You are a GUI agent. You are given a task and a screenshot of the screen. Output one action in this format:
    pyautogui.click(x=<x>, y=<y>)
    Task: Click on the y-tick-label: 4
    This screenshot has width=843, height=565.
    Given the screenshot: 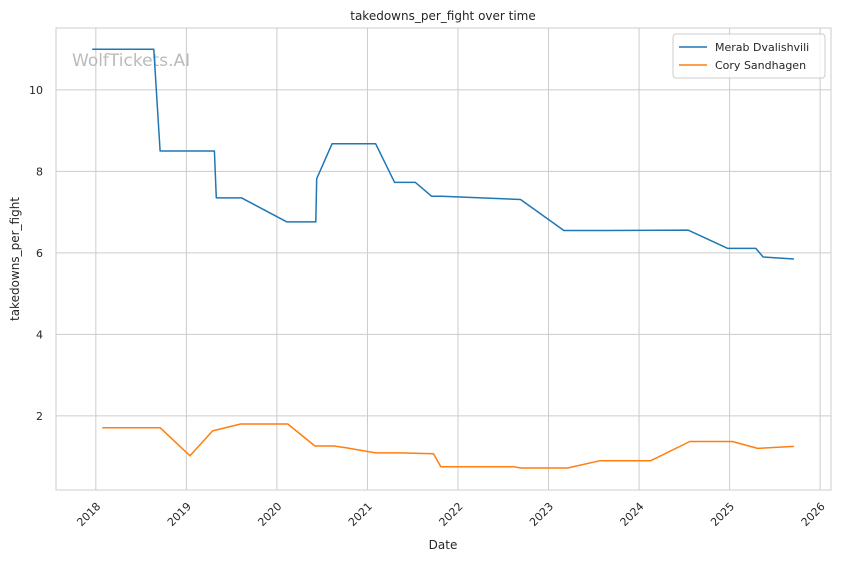 What is the action you would take?
    pyautogui.click(x=39, y=334)
    